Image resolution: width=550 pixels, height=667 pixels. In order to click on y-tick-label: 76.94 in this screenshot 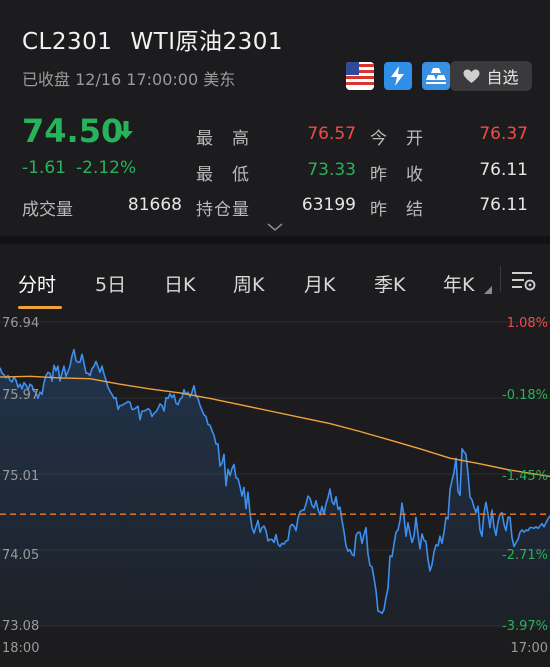, I will do `click(20, 323)`.